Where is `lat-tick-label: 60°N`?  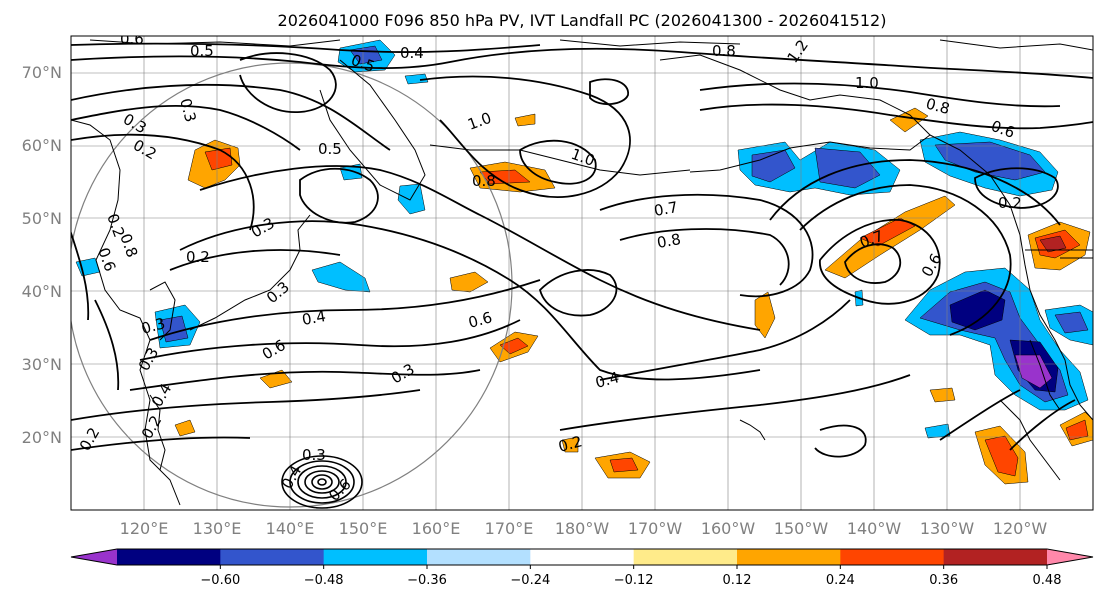 lat-tick-label: 60°N is located at coordinates (42, 145).